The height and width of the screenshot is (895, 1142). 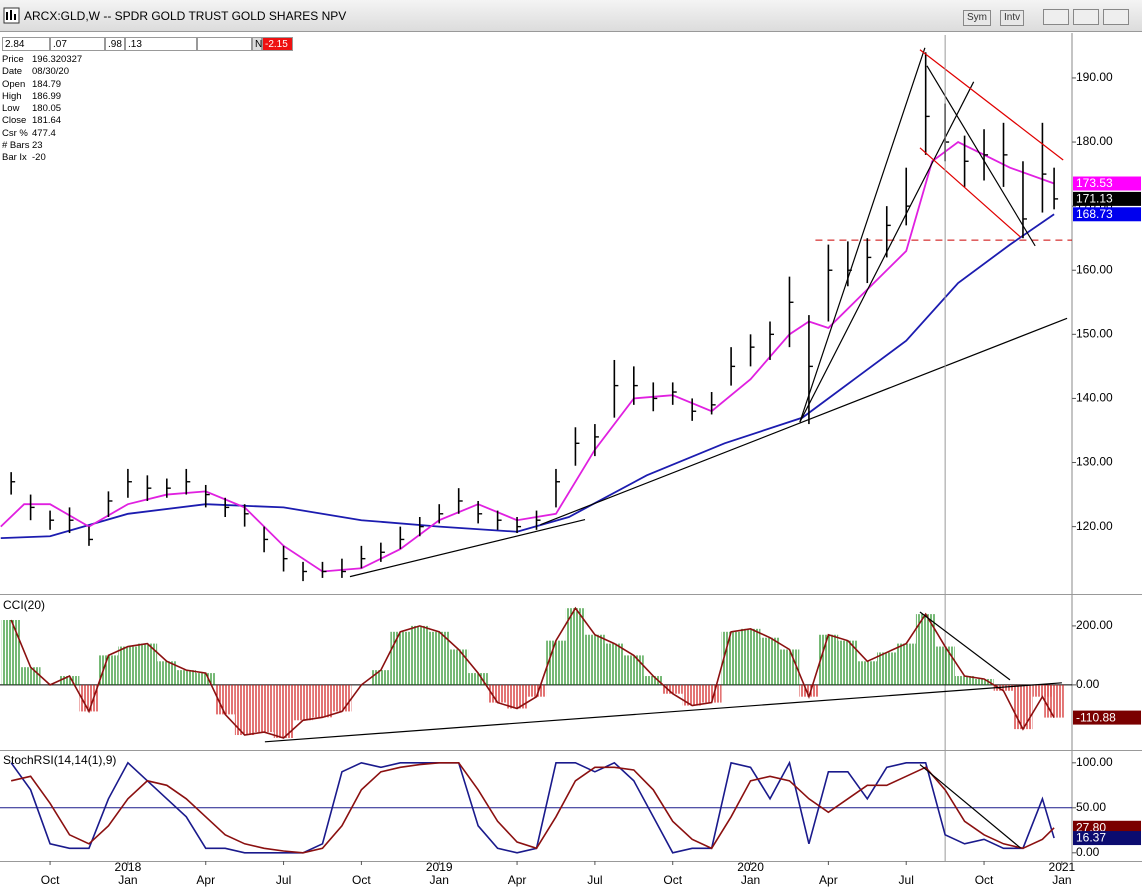 I want to click on data-value: -20, so click(x=39, y=158).